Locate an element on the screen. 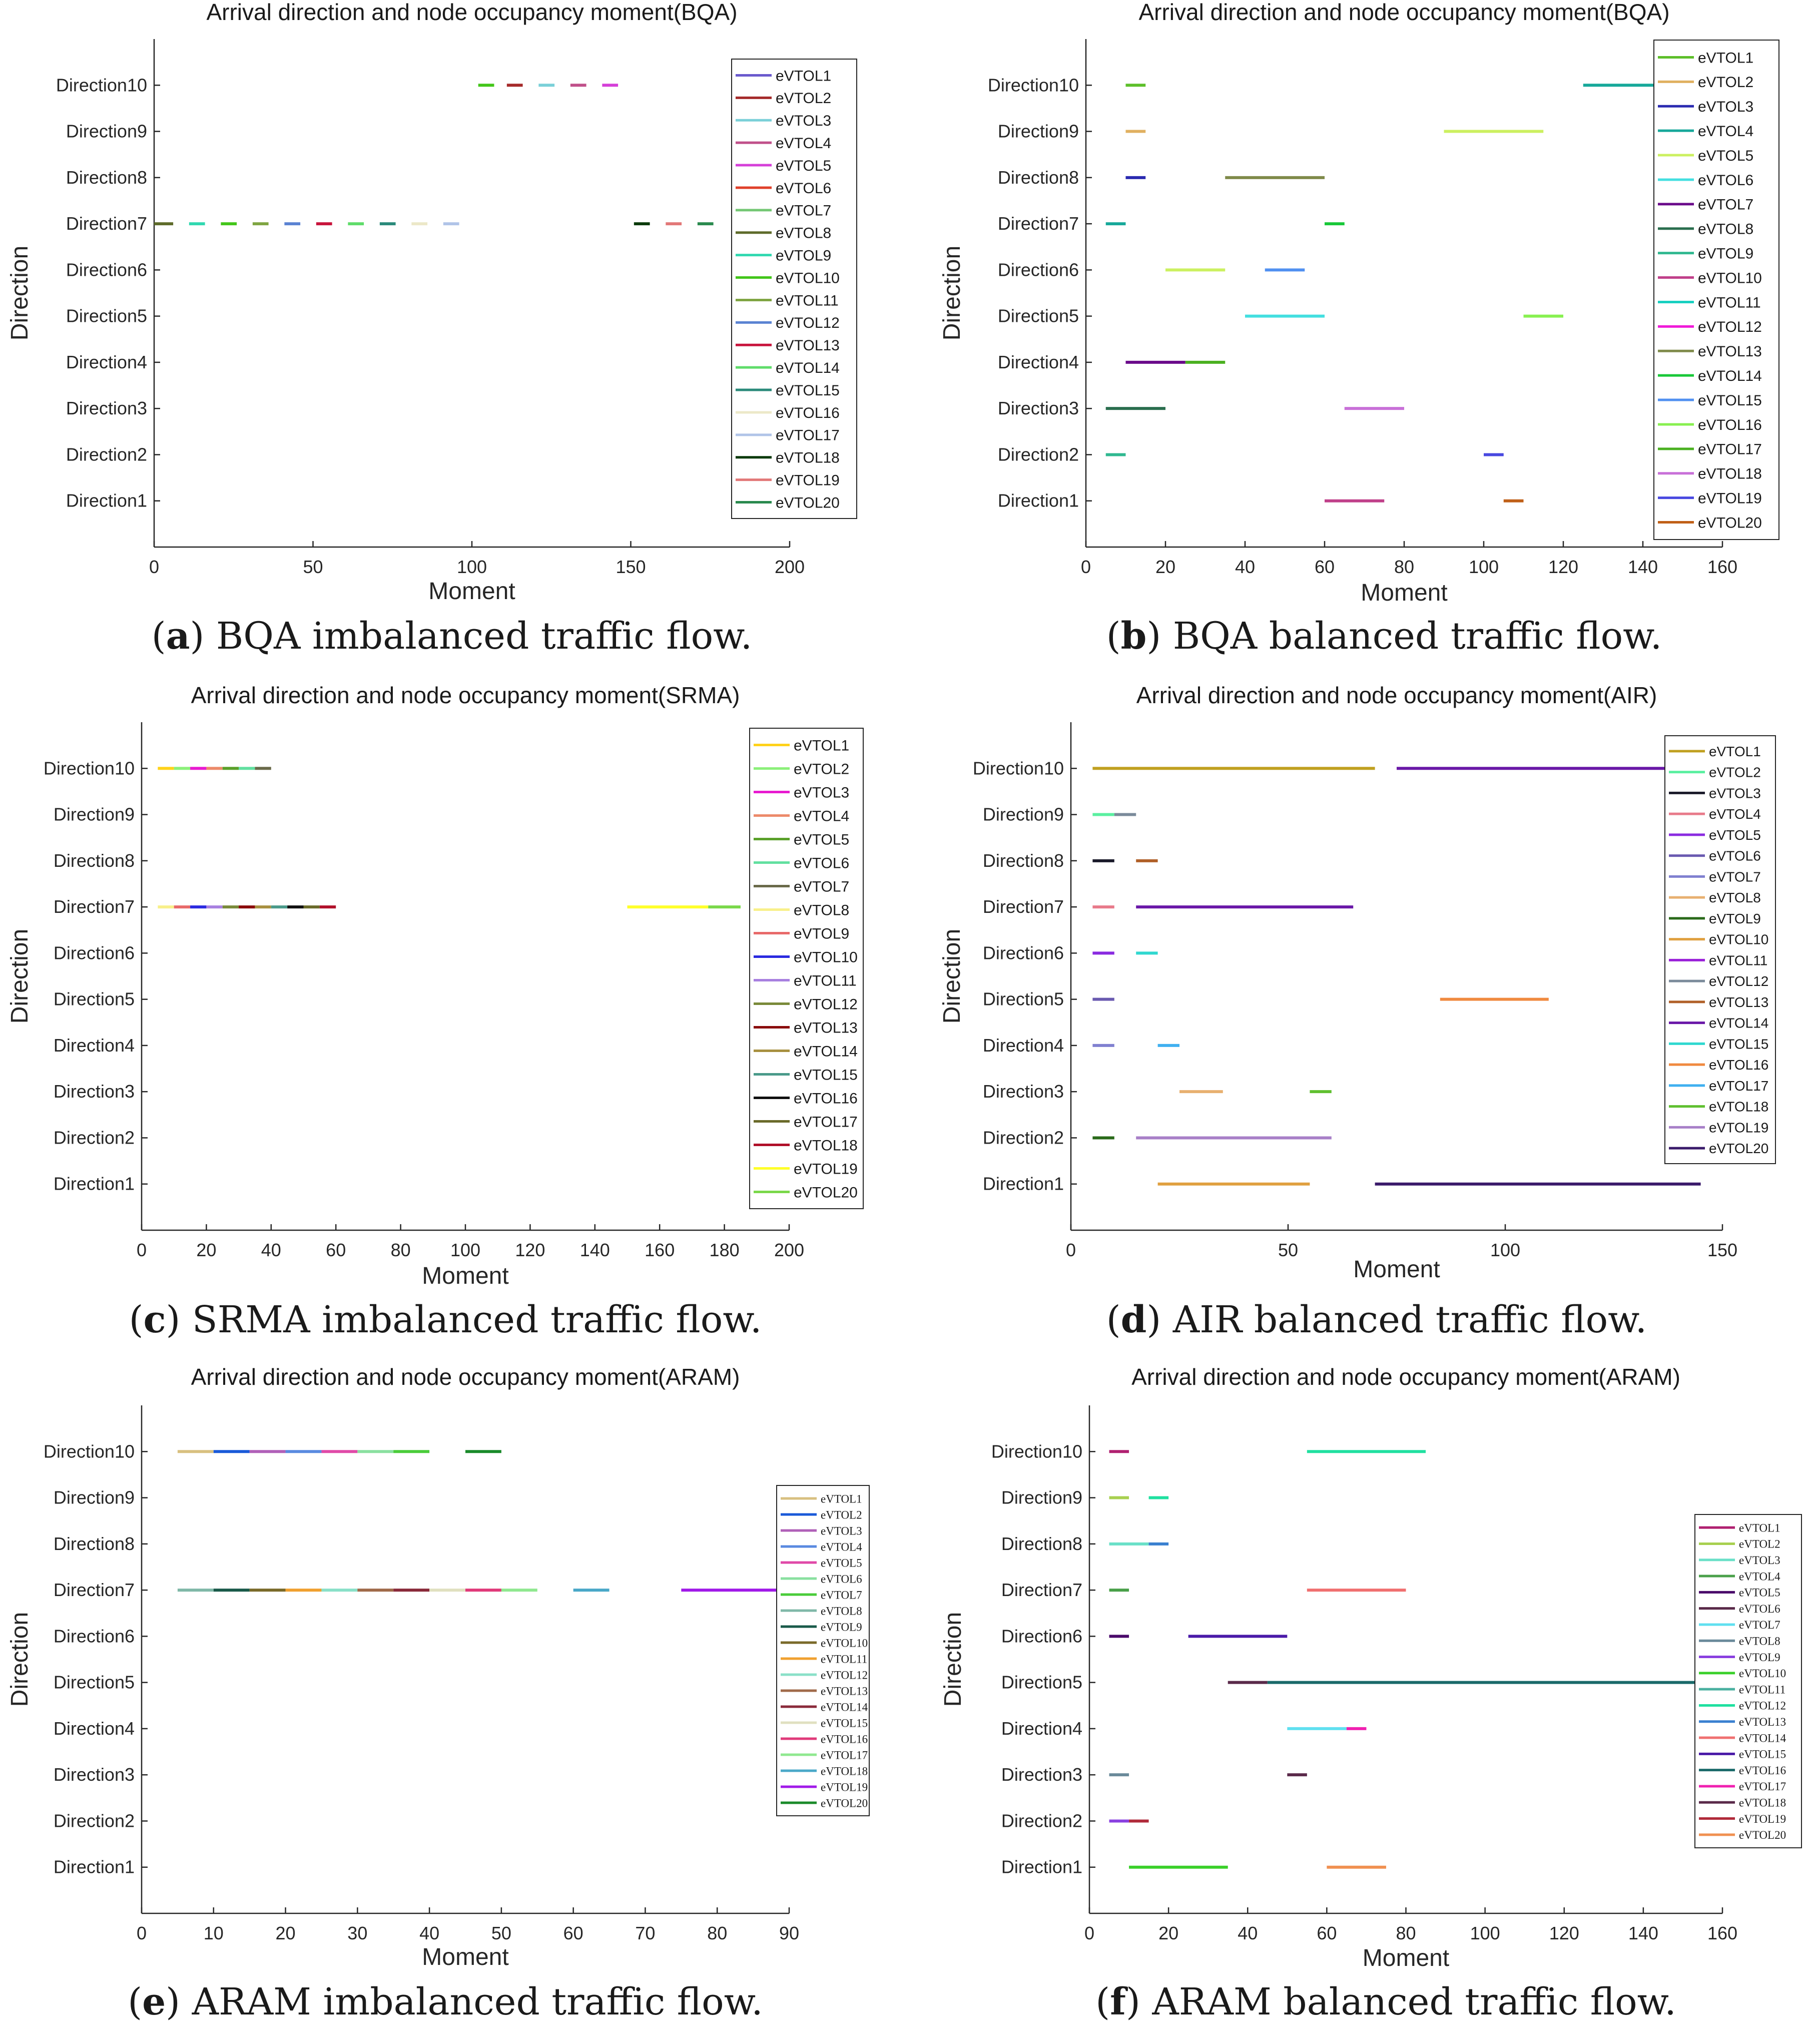  x-tick-label: 90 is located at coordinates (789, 1933).